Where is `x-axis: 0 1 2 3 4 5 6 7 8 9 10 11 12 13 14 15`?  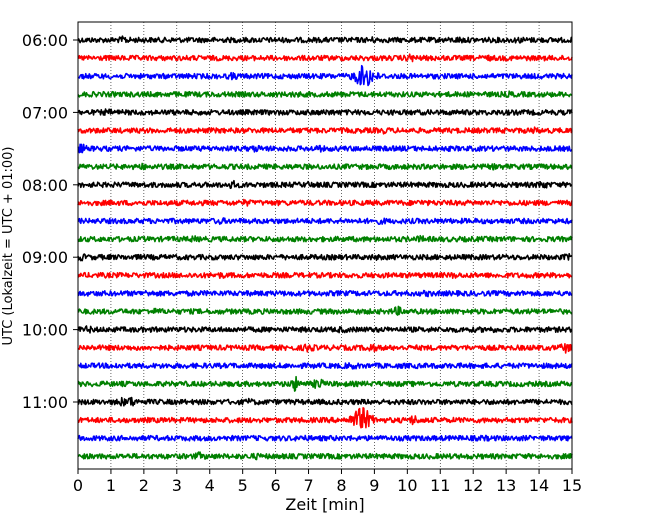 x-axis: 0 1 2 3 4 5 6 7 8 9 10 11 12 13 14 15 is located at coordinates (327, 482).